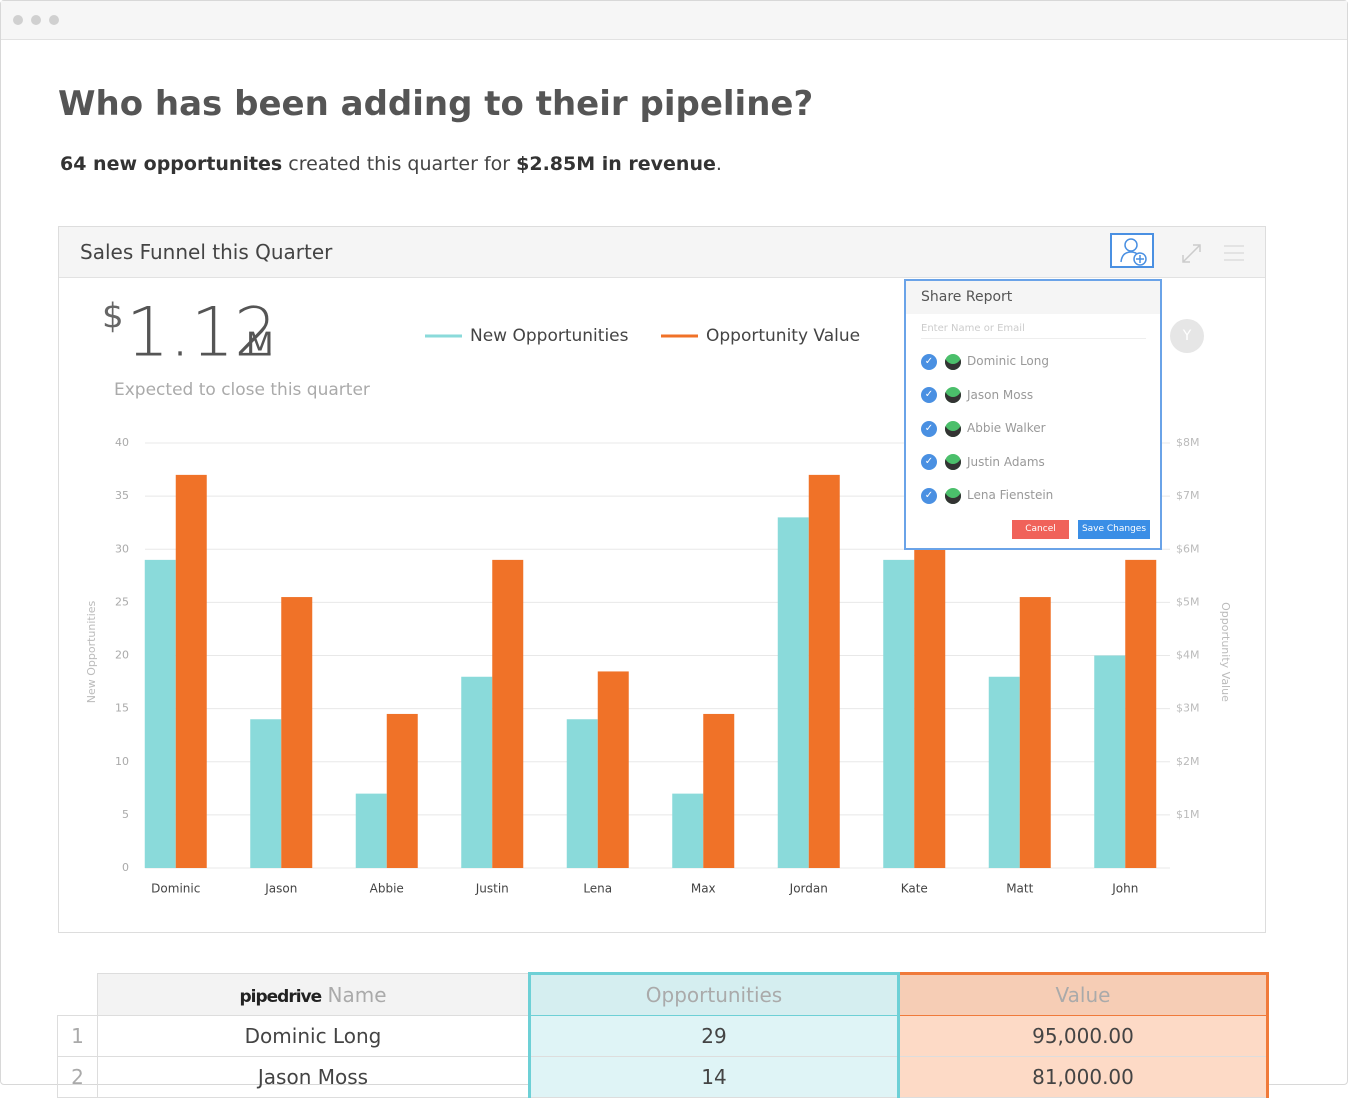 Image resolution: width=1348 pixels, height=1098 pixels. I want to click on table-cell: 2, so click(77, 1077).